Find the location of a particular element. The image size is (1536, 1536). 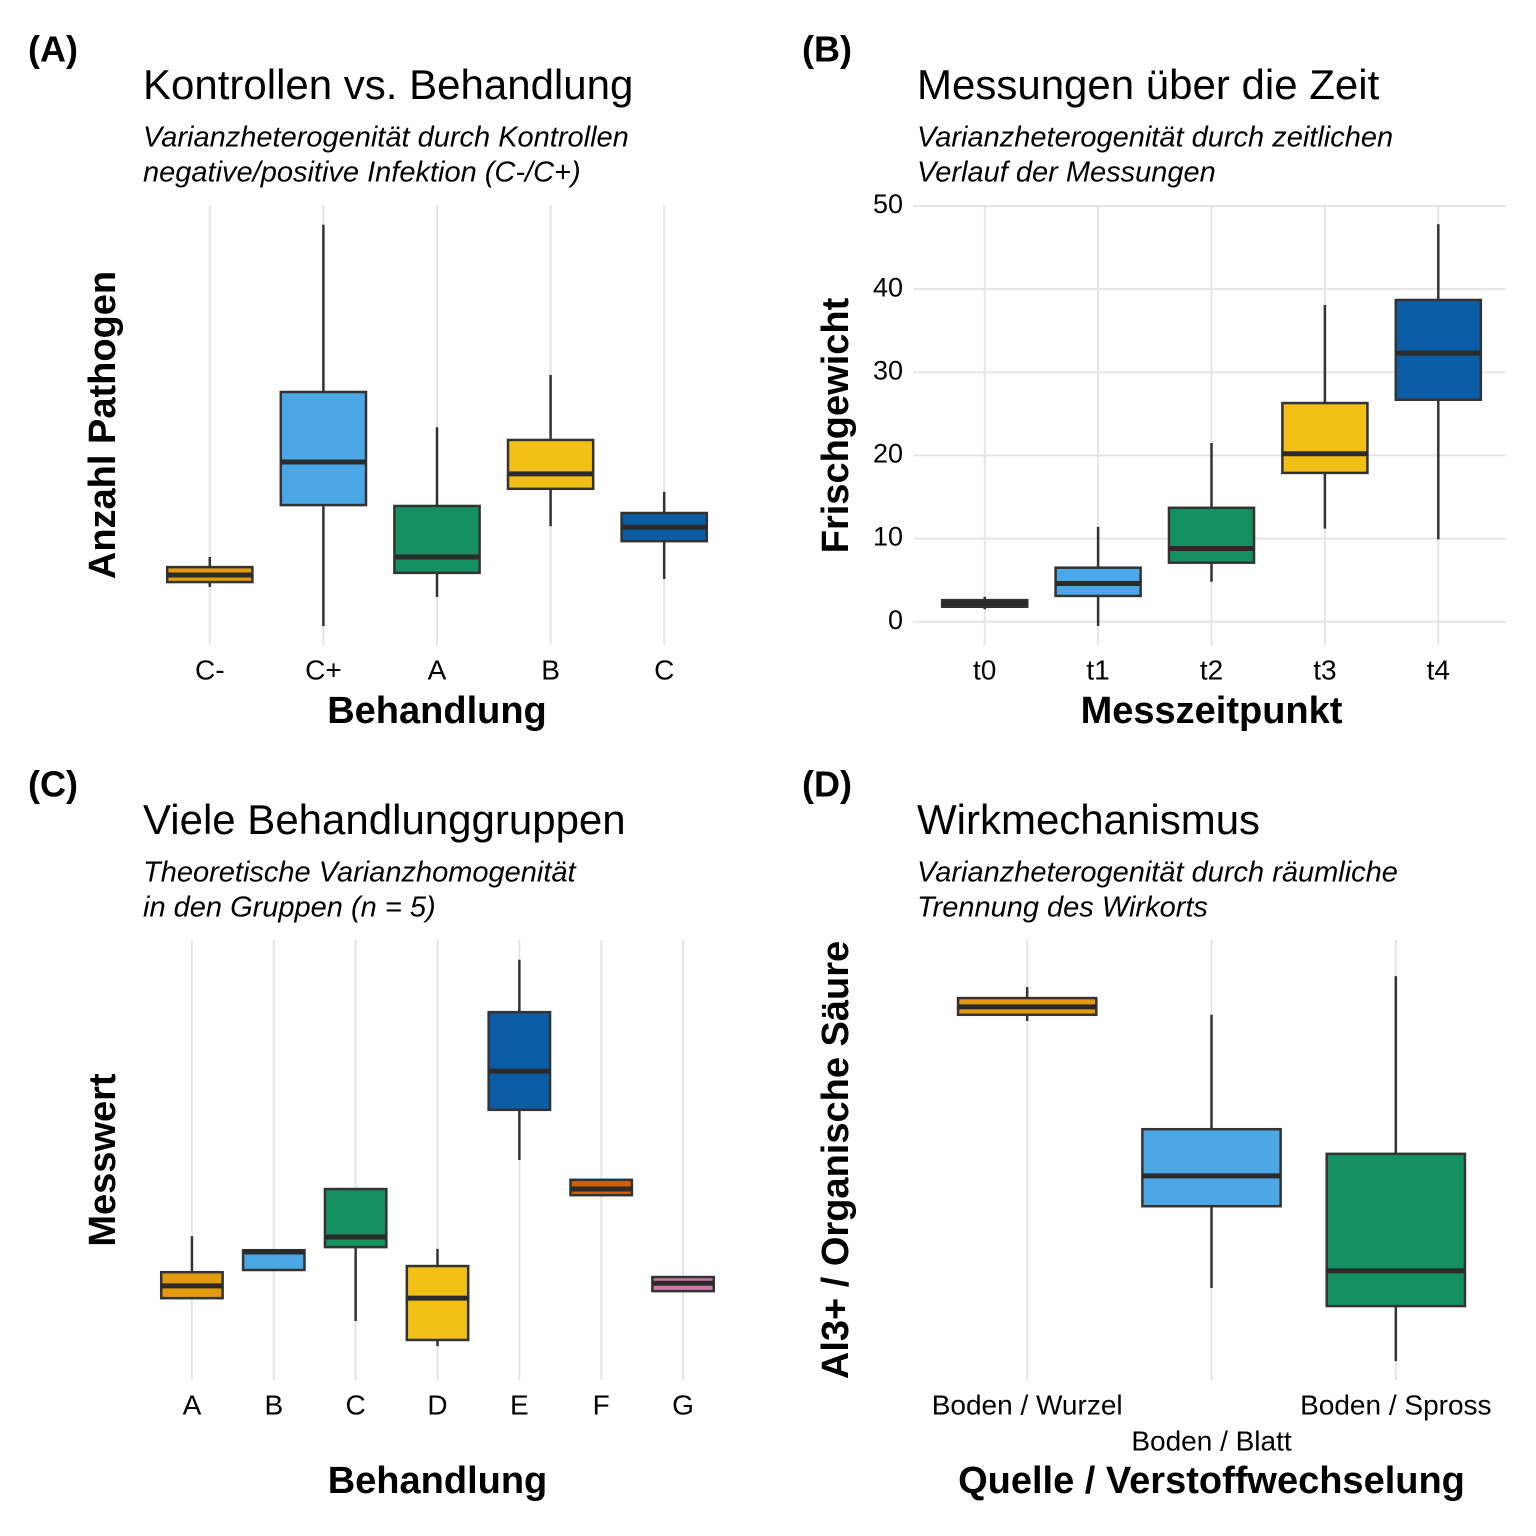

chart-subtitle: in den Gruppen (n = 5) is located at coordinates (289, 908).